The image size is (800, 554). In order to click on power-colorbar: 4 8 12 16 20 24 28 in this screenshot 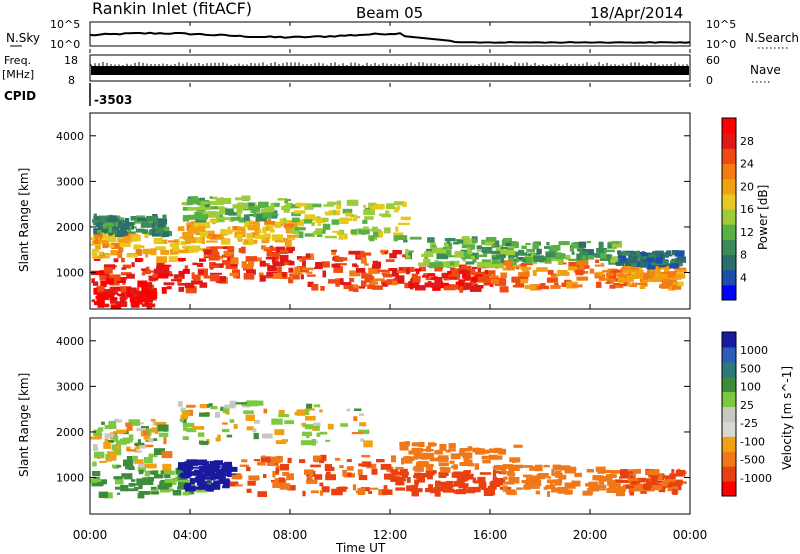, I will do `click(737, 209)`.